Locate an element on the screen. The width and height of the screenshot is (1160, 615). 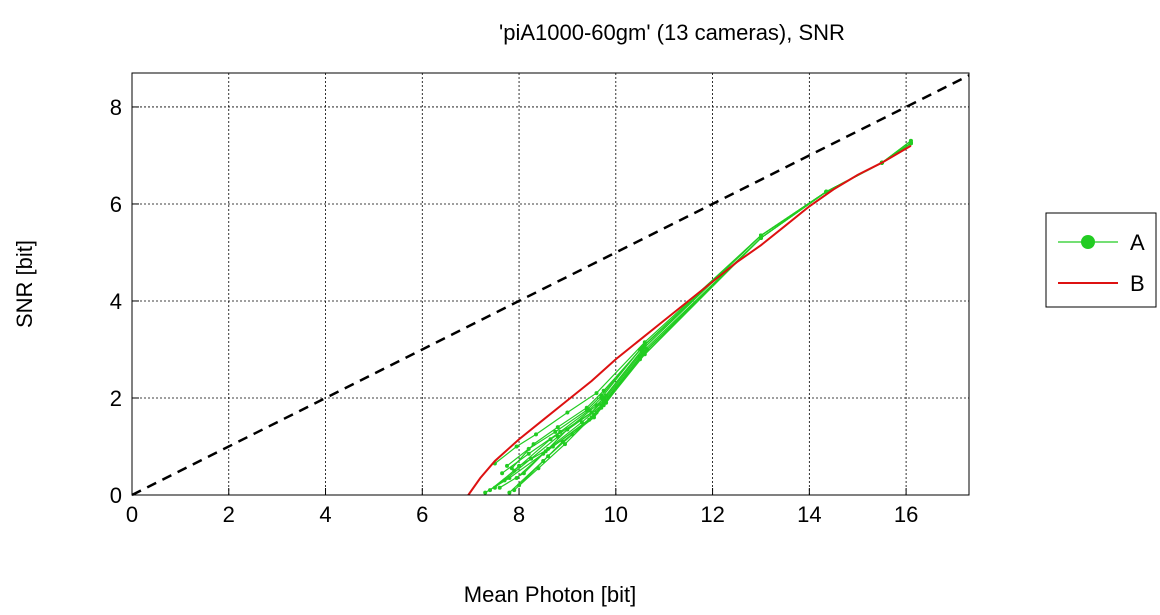
legend-marker-a is located at coordinates (1088, 242).